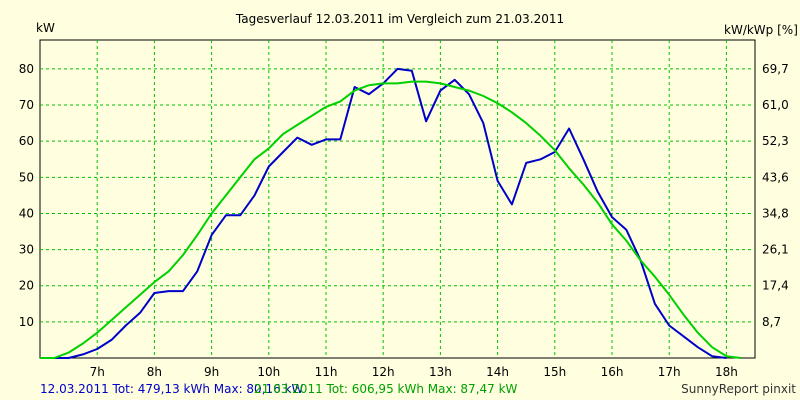 The height and width of the screenshot is (400, 800). I want to click on x-tick-label: 14h, so click(497, 372).